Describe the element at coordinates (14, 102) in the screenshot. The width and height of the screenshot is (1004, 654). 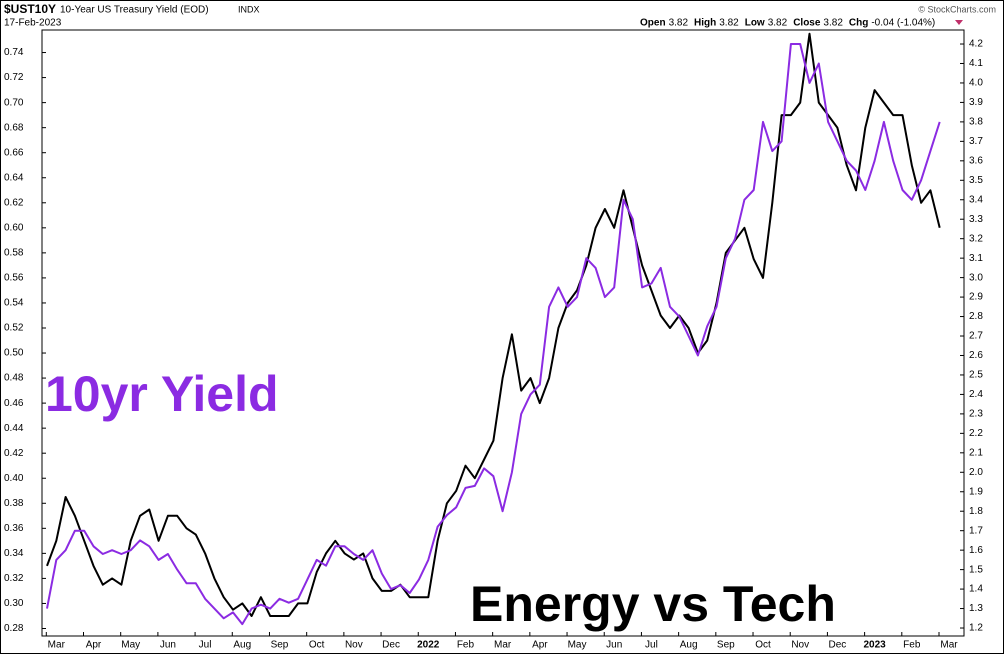
I see `y-tick-label: 0.70` at that location.